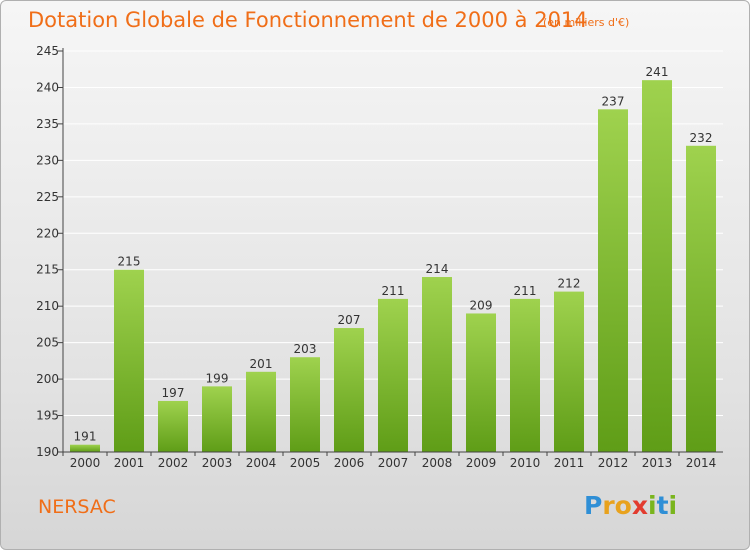 This screenshot has width=750, height=550. What do you see at coordinates (623, 505) in the screenshot?
I see `logo-letter: o` at bounding box center [623, 505].